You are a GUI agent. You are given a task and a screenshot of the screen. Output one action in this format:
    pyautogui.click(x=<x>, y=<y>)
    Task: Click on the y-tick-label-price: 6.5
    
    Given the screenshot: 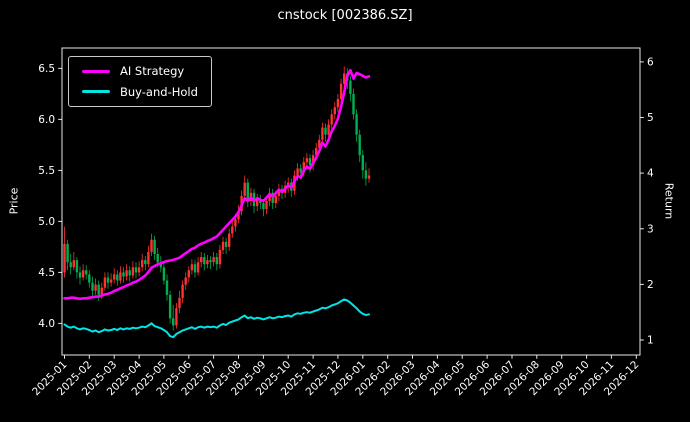 What is the action you would take?
    pyautogui.click(x=46, y=69)
    